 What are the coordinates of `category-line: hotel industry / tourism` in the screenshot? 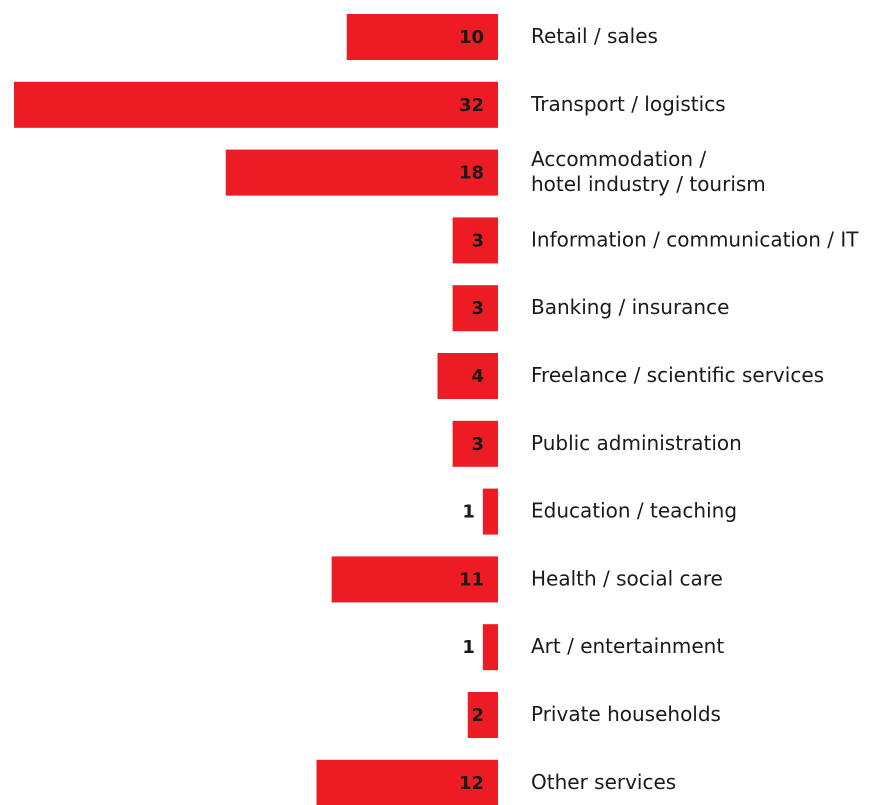 It's located at (648, 184).